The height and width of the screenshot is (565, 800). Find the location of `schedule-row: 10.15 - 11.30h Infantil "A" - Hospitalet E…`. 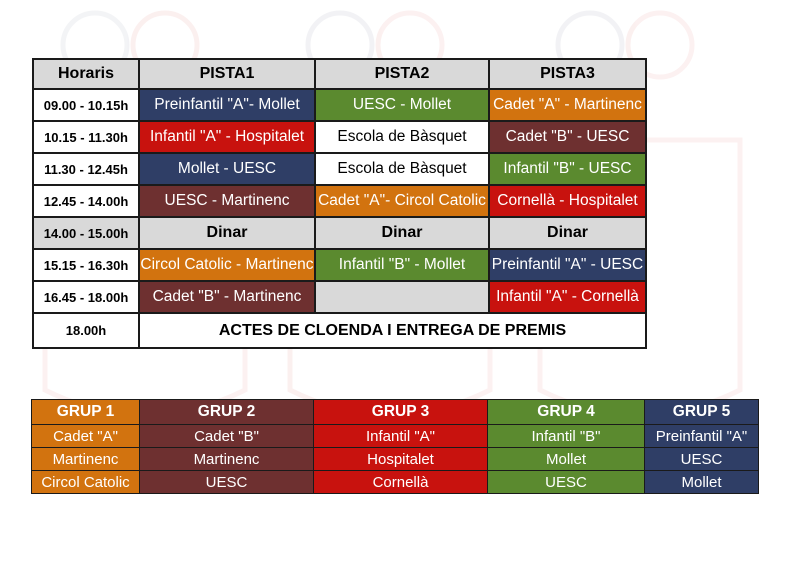

schedule-row: 10.15 - 11.30h Infantil "A" - Hospitalet E… is located at coordinates (339, 137).